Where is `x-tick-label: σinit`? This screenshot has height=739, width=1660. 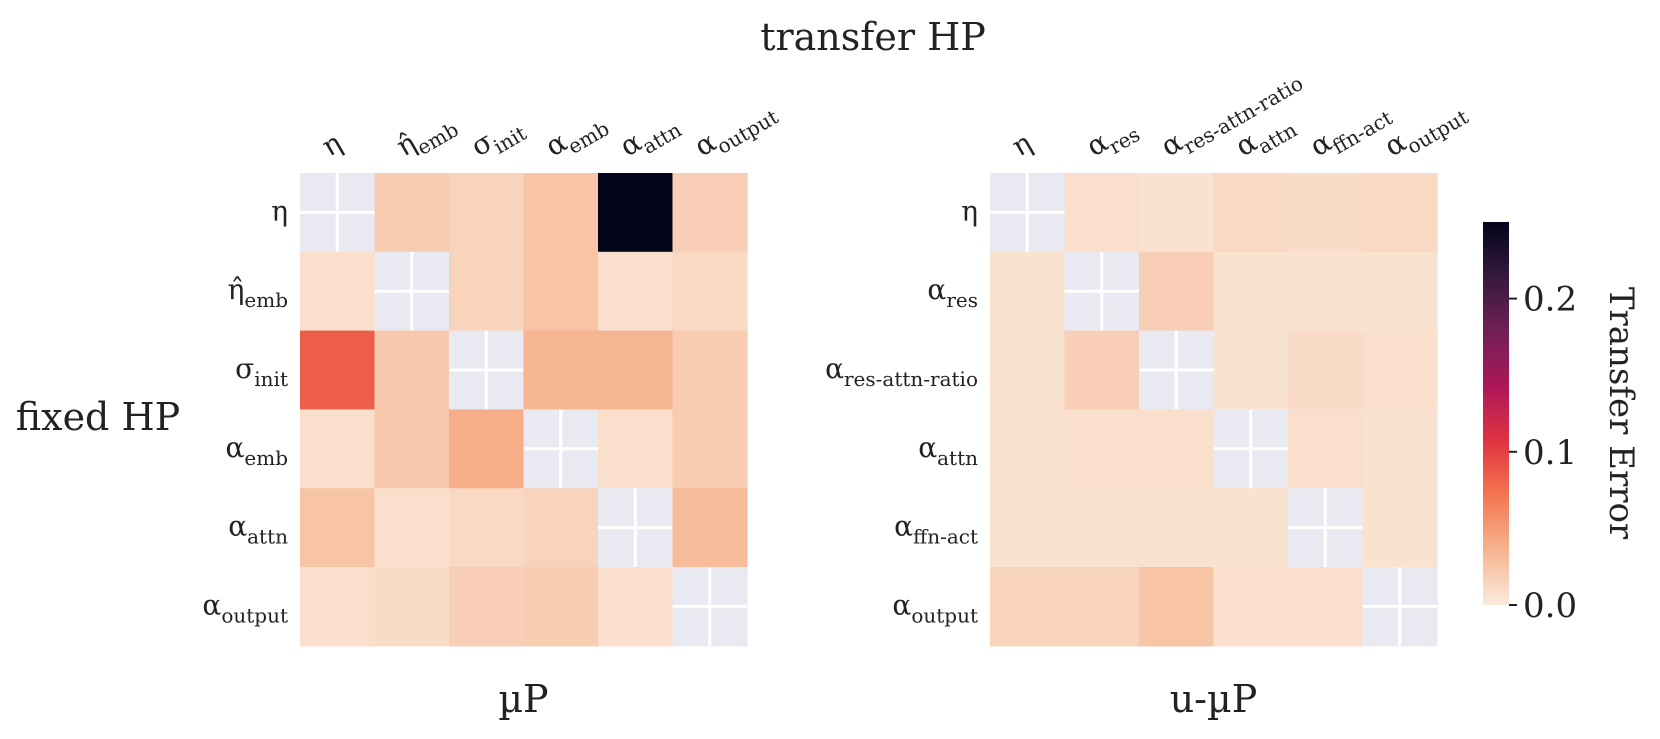 x-tick-label: σinit is located at coordinates (497, 138).